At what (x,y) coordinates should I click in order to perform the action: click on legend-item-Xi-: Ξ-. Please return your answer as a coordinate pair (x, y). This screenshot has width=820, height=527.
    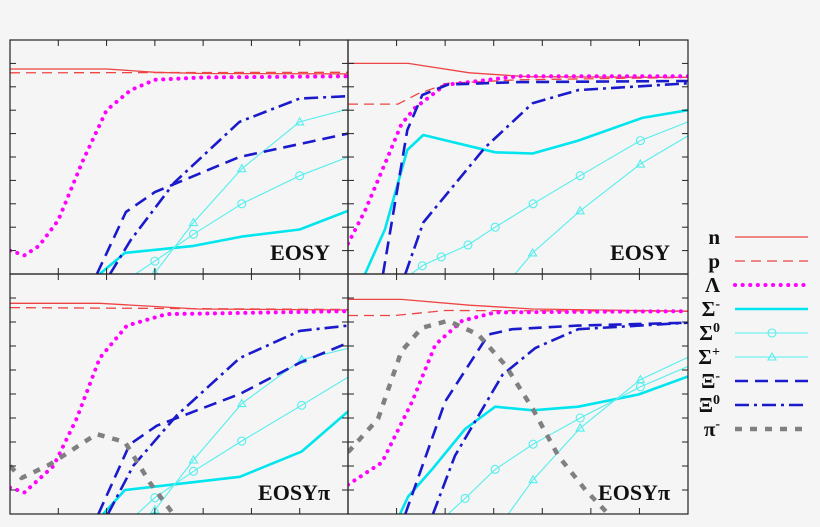
    Looking at the image, I should click on (754, 381).